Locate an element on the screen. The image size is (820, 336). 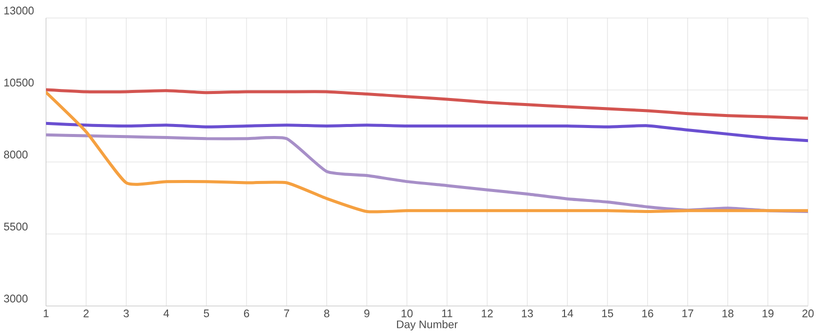
x-tick-label: 8 is located at coordinates (327, 314).